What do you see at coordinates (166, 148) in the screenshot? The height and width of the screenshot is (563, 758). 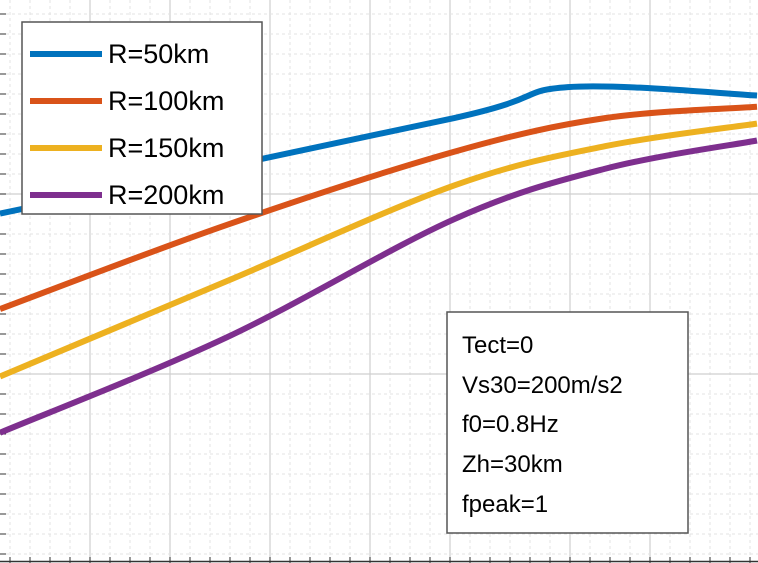 I see `legend-label-r150: R=150km` at bounding box center [166, 148].